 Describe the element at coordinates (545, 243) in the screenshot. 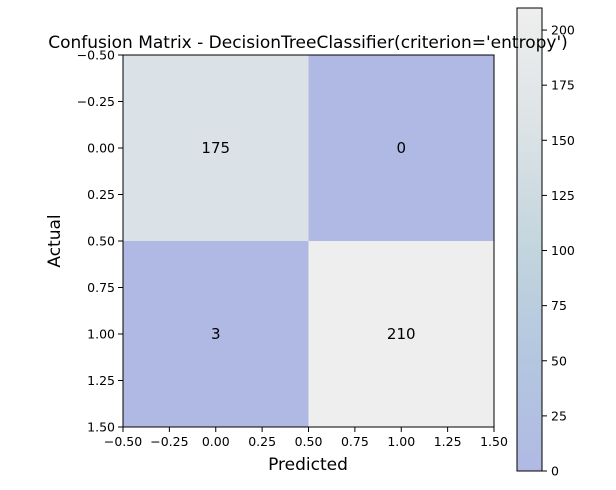

I see `colorbar: 0 25 50 75 100 125 150 175 200` at that location.